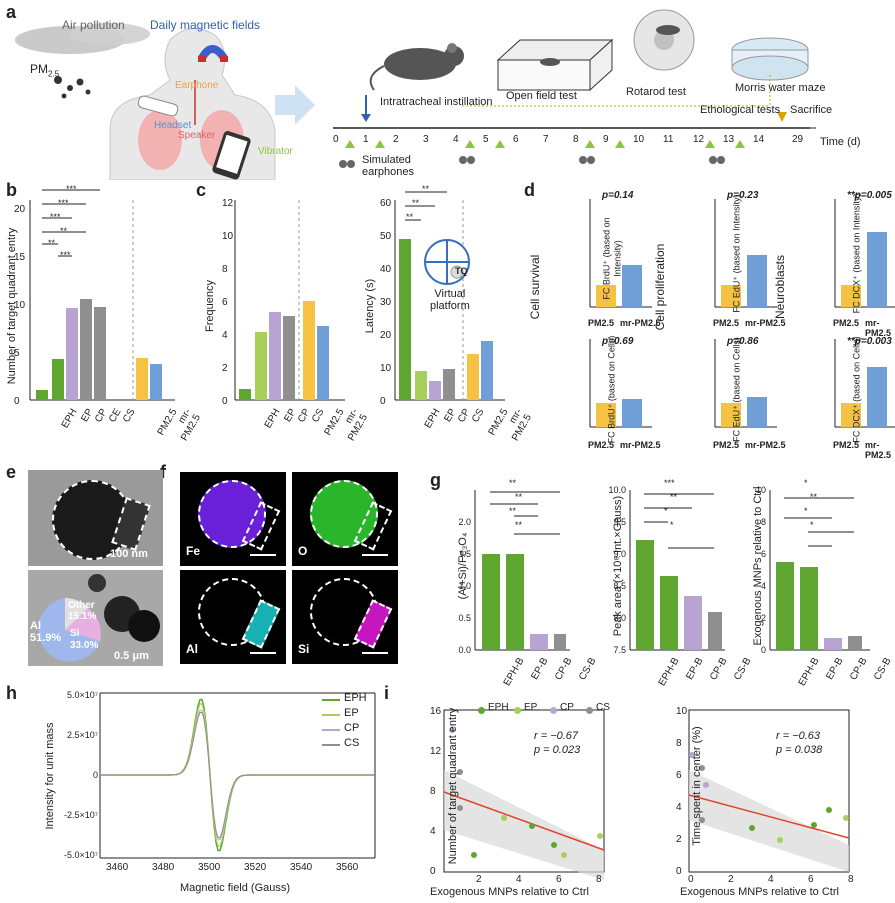 This screenshot has height=903, width=895. Describe the element at coordinates (691, 879) in the screenshot. I see `i-right-xtick: 0` at that location.